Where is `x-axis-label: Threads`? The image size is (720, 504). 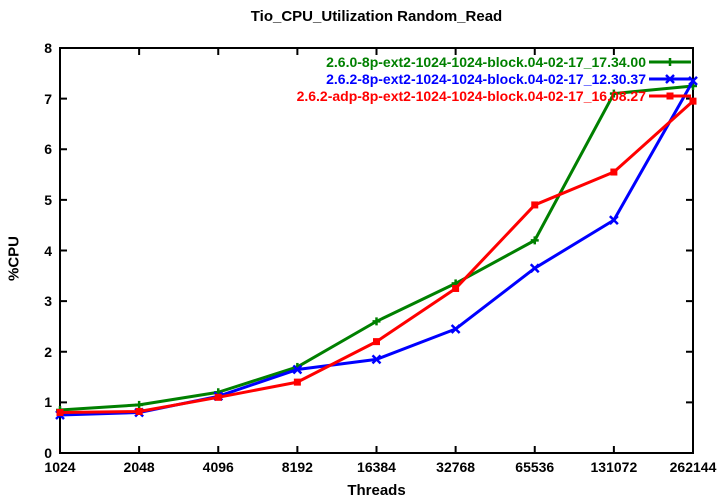 x-axis-label: Threads is located at coordinates (376, 490).